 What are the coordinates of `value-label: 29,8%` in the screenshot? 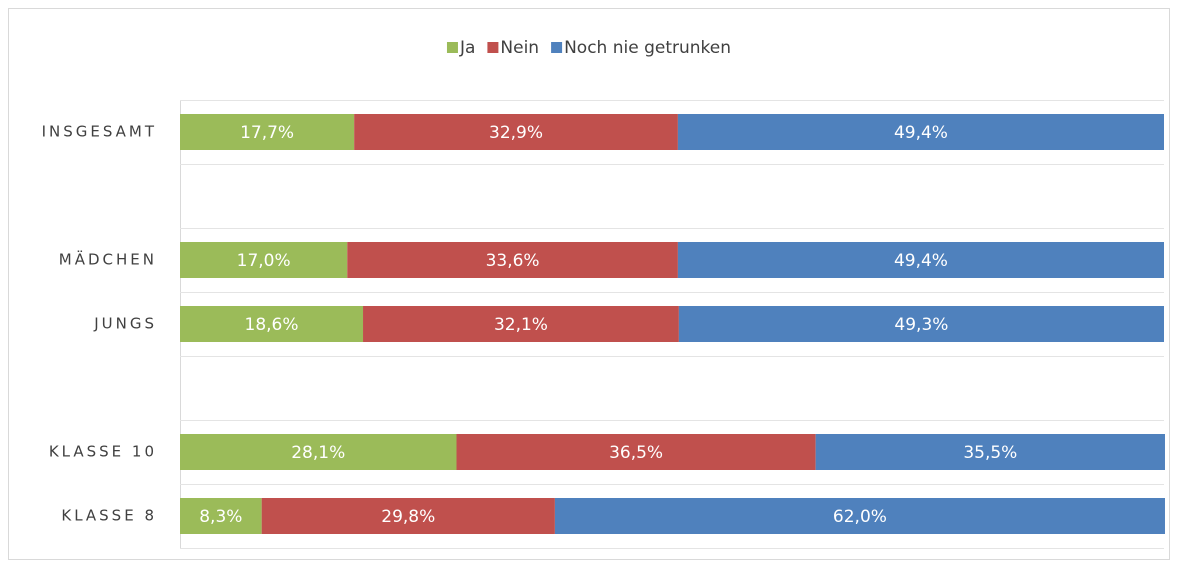 It's located at (408, 517).